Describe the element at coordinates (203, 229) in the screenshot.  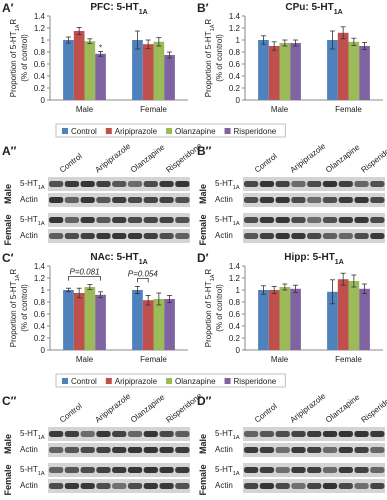
I see `row-label: Female` at that location.